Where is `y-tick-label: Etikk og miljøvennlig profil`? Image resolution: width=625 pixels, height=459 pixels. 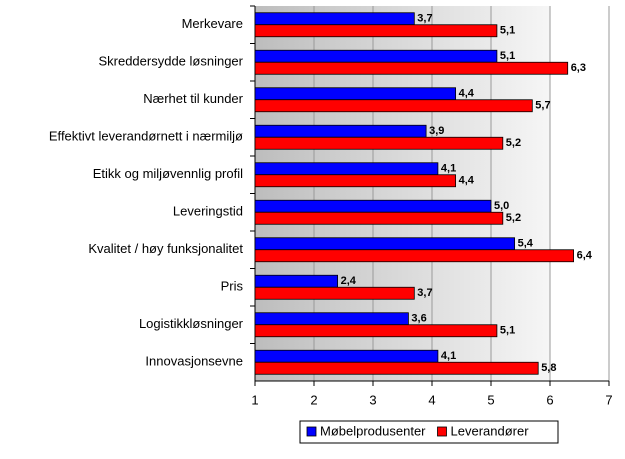
y-tick-label: Etikk og miljøvennlig profil is located at coordinates (168, 173).